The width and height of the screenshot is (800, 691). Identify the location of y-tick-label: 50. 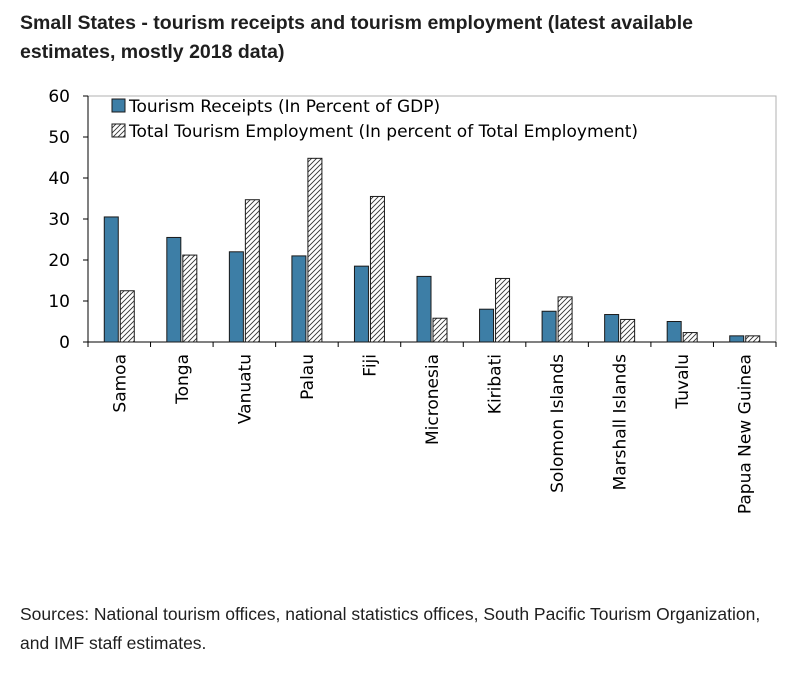
(59, 138).